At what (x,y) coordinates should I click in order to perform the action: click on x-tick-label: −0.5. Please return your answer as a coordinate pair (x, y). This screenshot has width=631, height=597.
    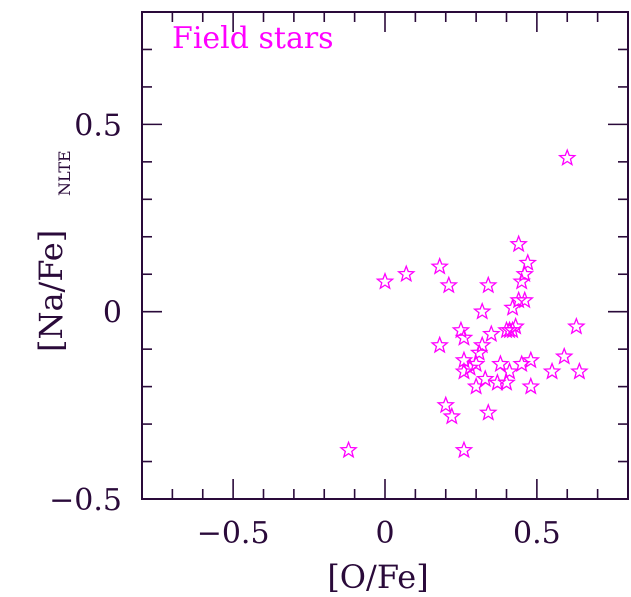
    Looking at the image, I should click on (233, 533).